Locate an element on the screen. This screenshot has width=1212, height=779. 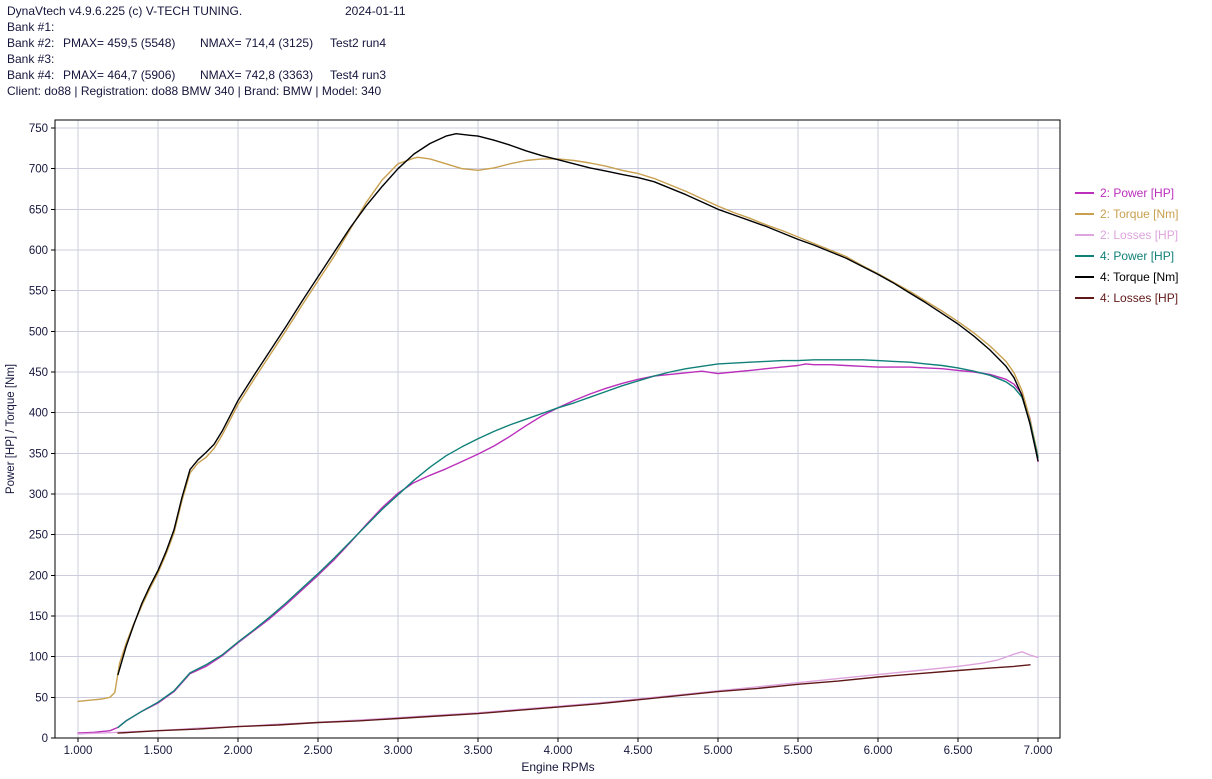
legend-label: 4: Power [HP] is located at coordinates (1137, 255).